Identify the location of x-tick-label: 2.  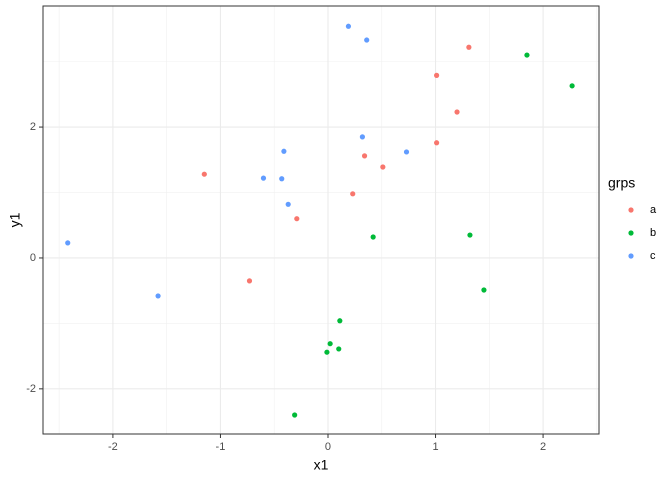
(543, 447).